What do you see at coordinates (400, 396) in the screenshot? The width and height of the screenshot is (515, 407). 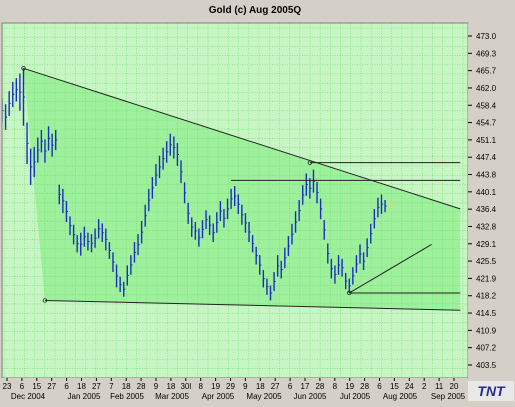 I see `x-month-label: Aug 2005` at bounding box center [400, 396].